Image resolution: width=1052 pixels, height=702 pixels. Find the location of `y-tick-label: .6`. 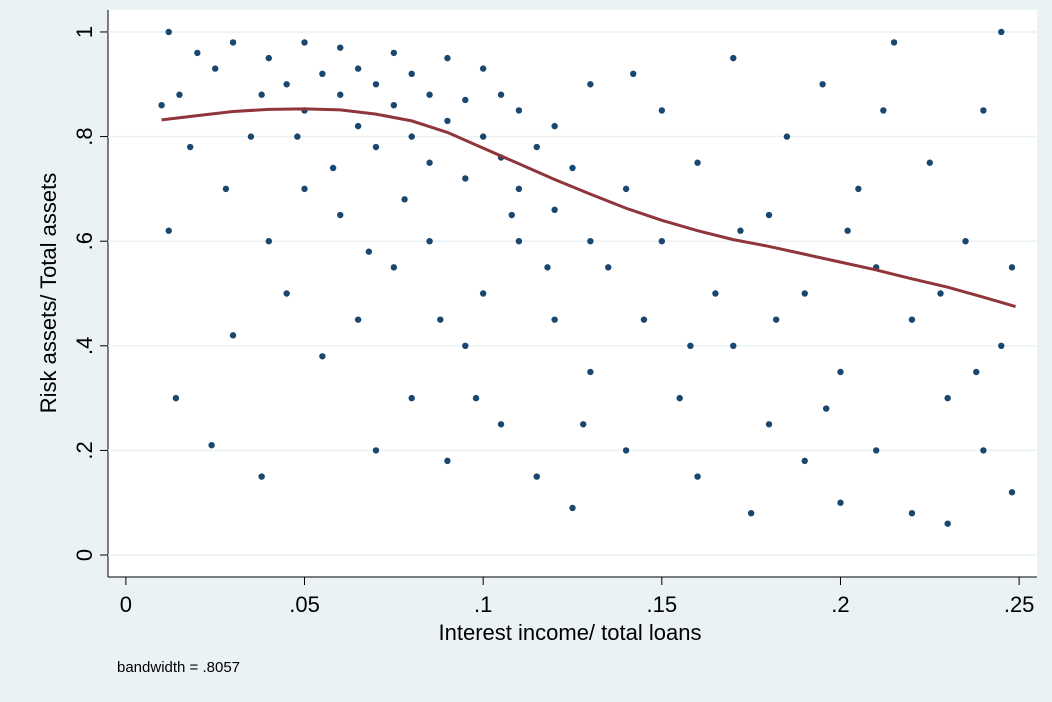

y-tick-label: .6 is located at coordinates (84, 241).